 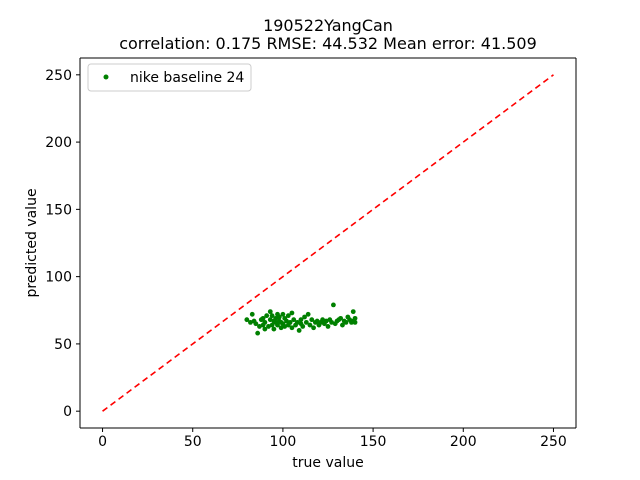 I want to click on y-tick-label: 100, so click(x=58, y=278).